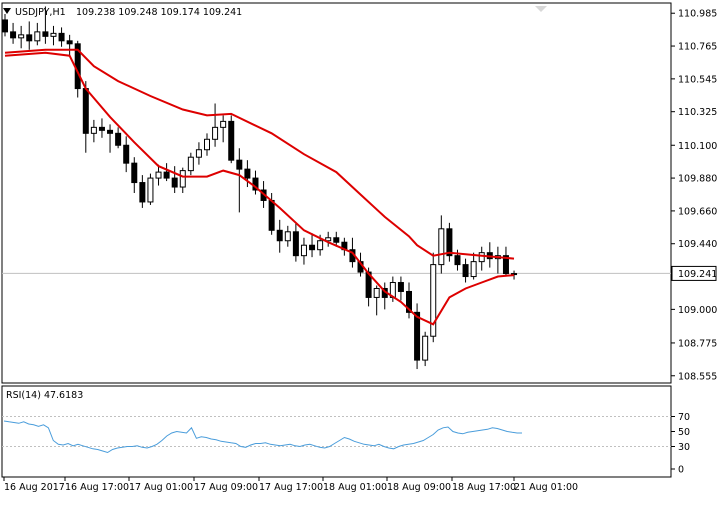 Image resolution: width=718 pixels, height=505 pixels. What do you see at coordinates (697, 47) in the screenshot?
I see `price-tick-label: 110.765` at bounding box center [697, 47].